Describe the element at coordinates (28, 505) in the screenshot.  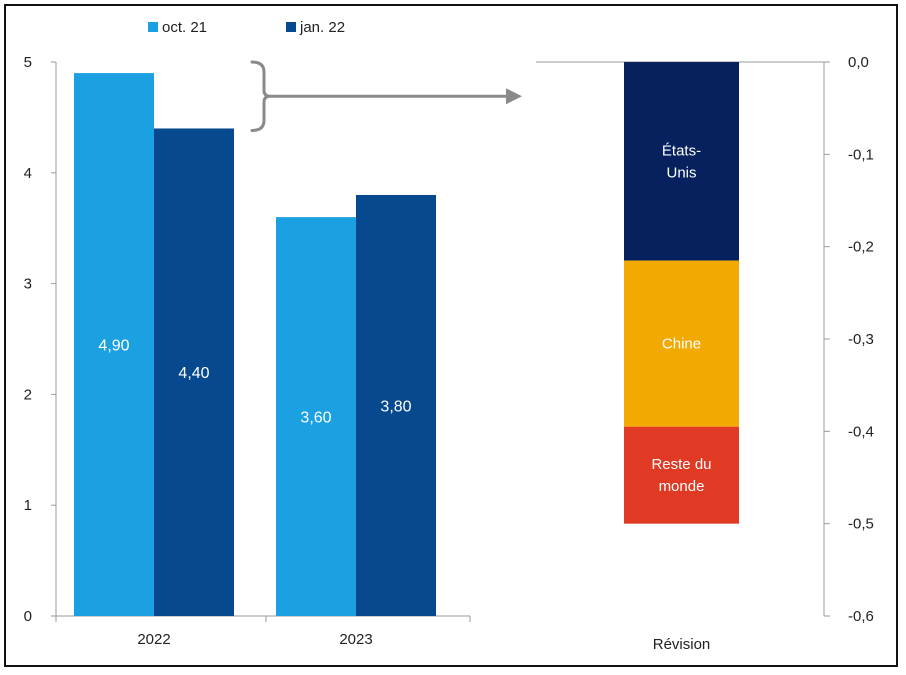
I see `left-y-tick-label: 1` at that location.